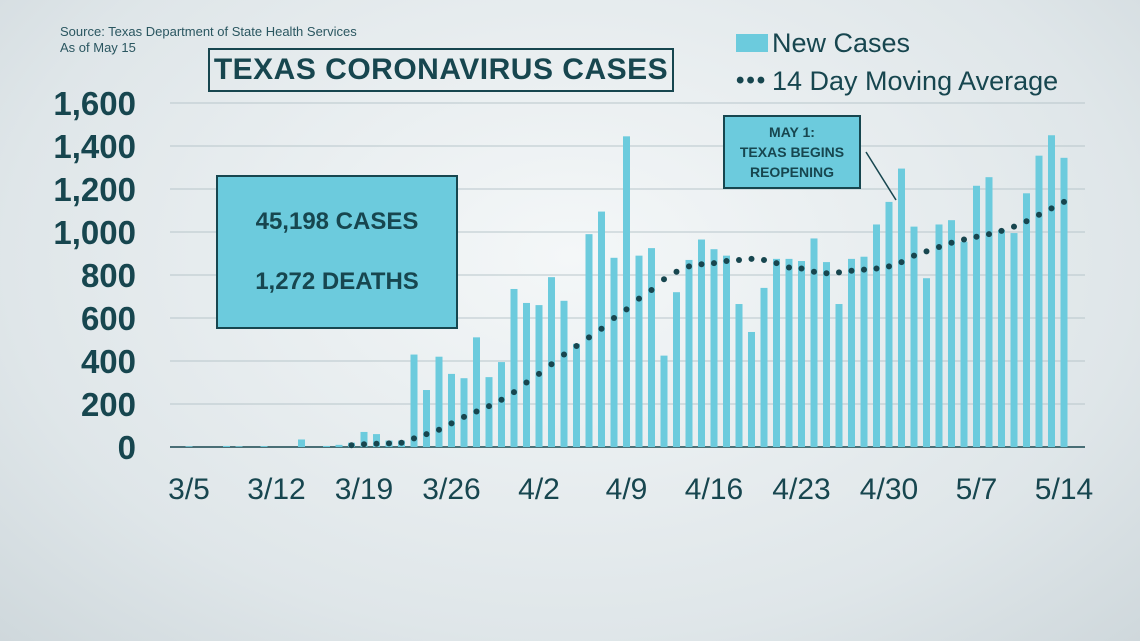 The image size is (1140, 641). I want to click on y-tick-label: 1,000, so click(94, 232).